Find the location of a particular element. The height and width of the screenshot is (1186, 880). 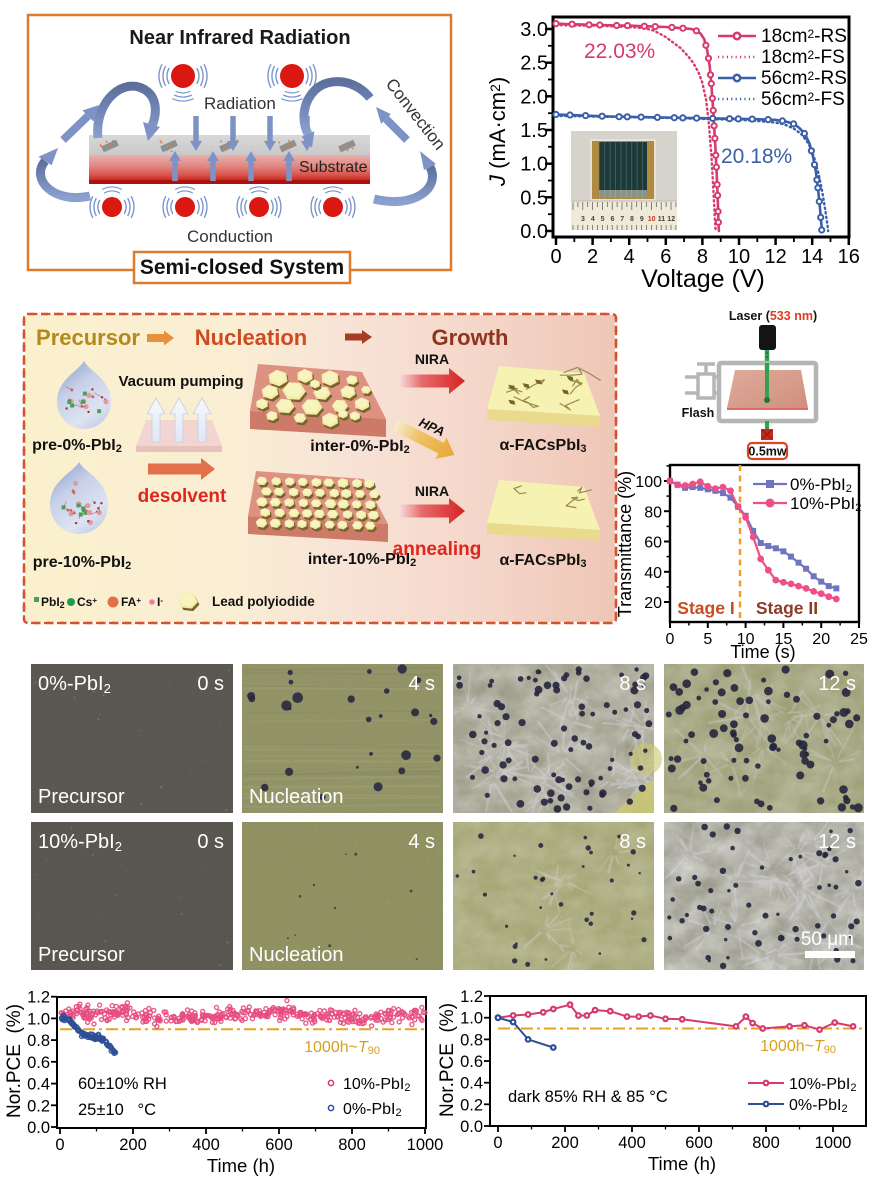

svg-text: 60 is located at coordinates (653, 543).